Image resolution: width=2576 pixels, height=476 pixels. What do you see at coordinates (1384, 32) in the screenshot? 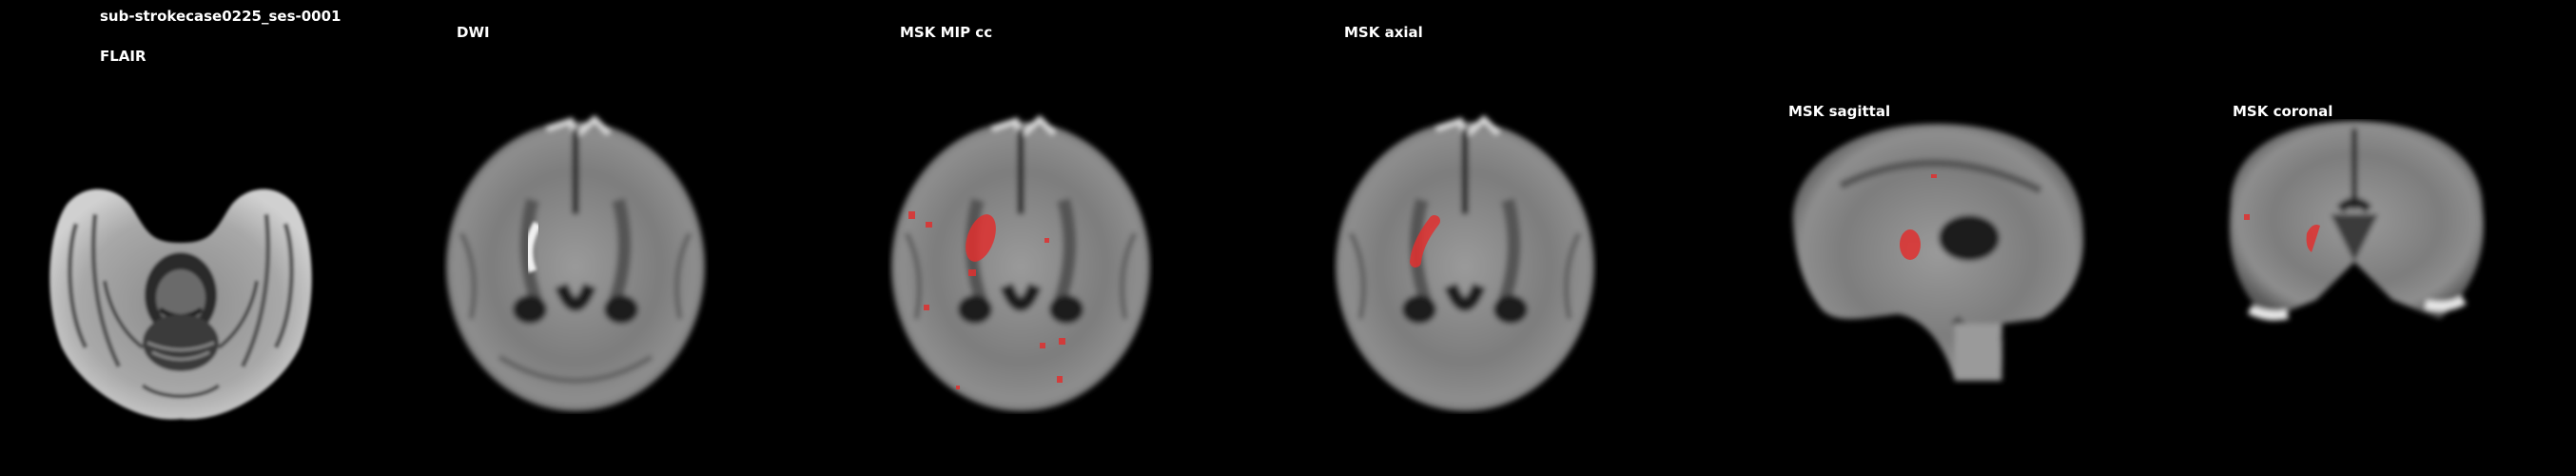
I see `panel-title-msk-axial: MSK axial` at bounding box center [1384, 32].